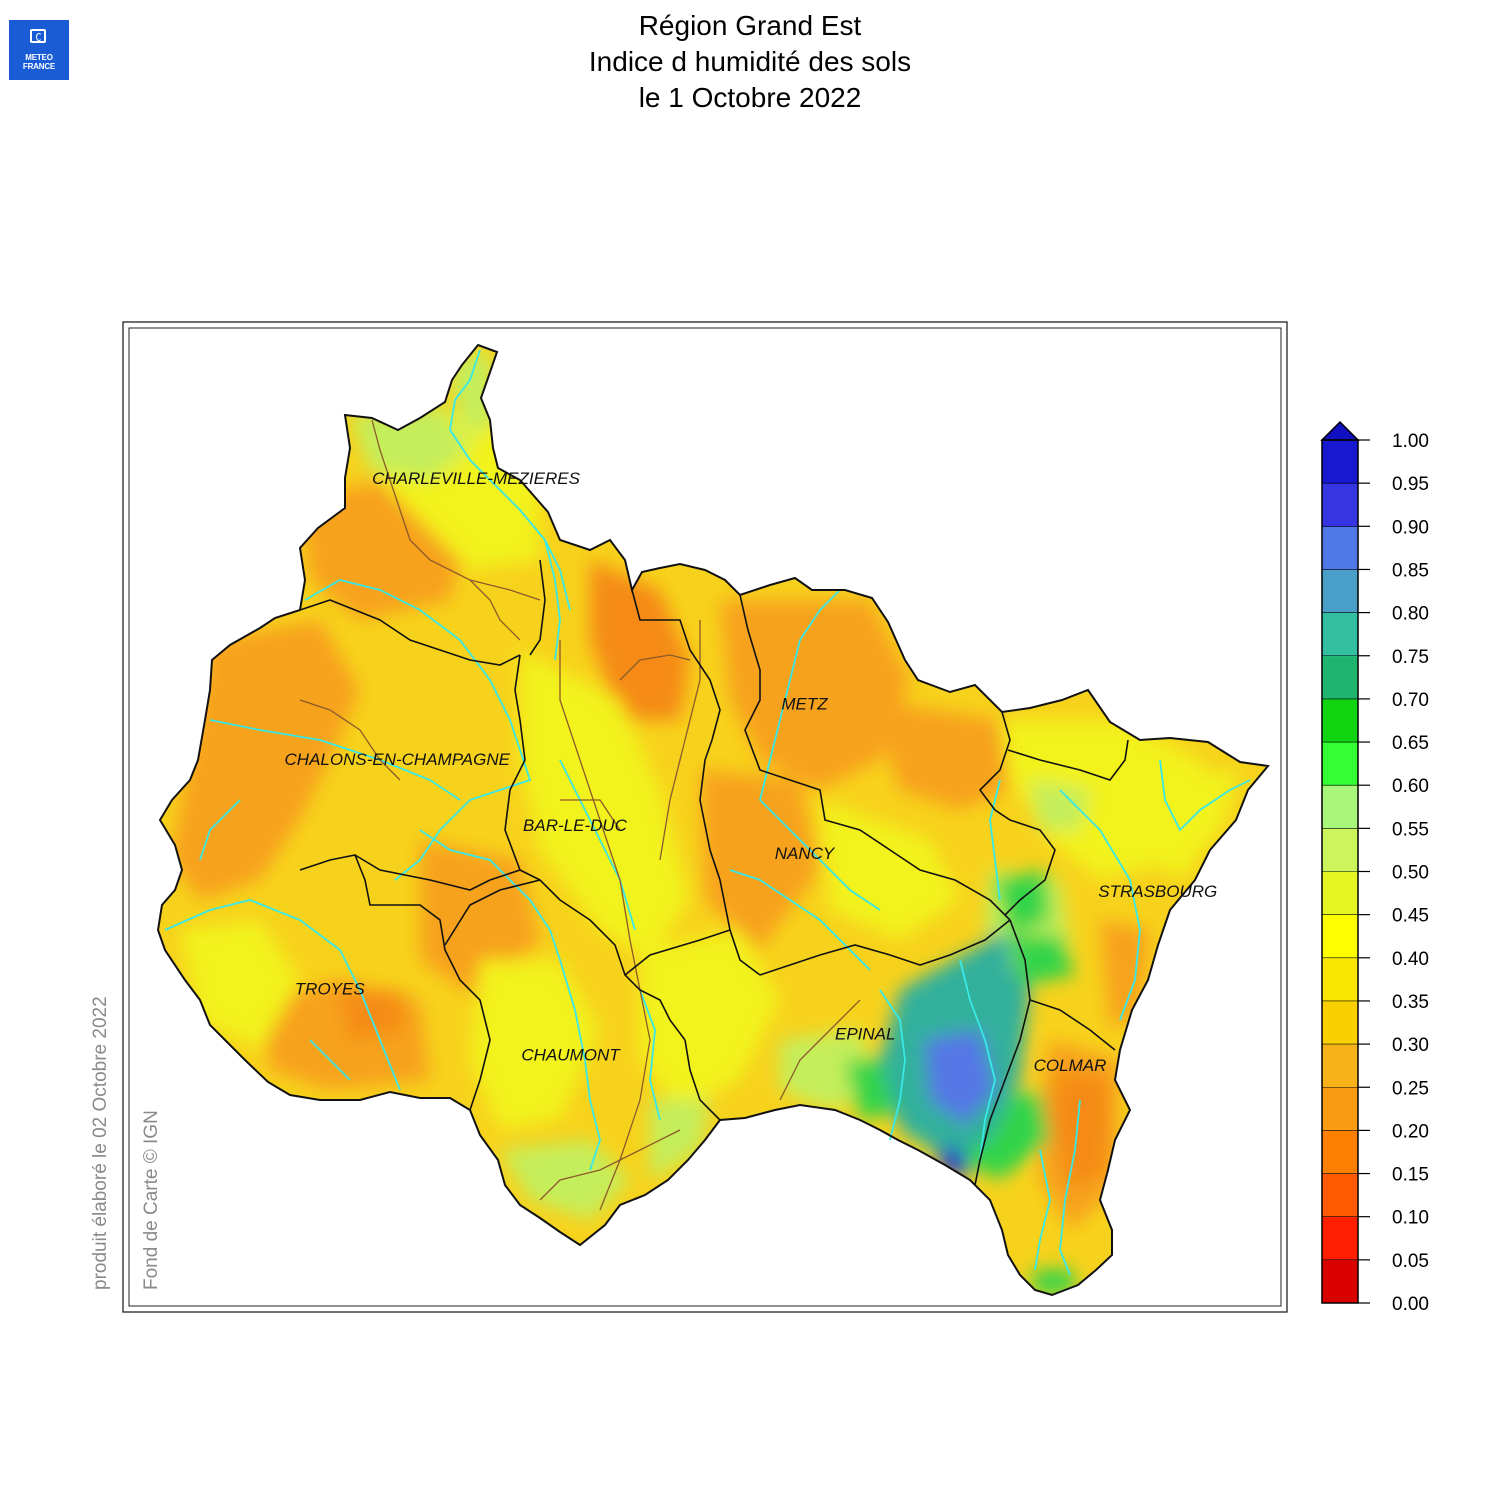  Describe the element at coordinates (39, 50) in the screenshot. I see `meteo-france-logo: METEO FRANCE` at that location.